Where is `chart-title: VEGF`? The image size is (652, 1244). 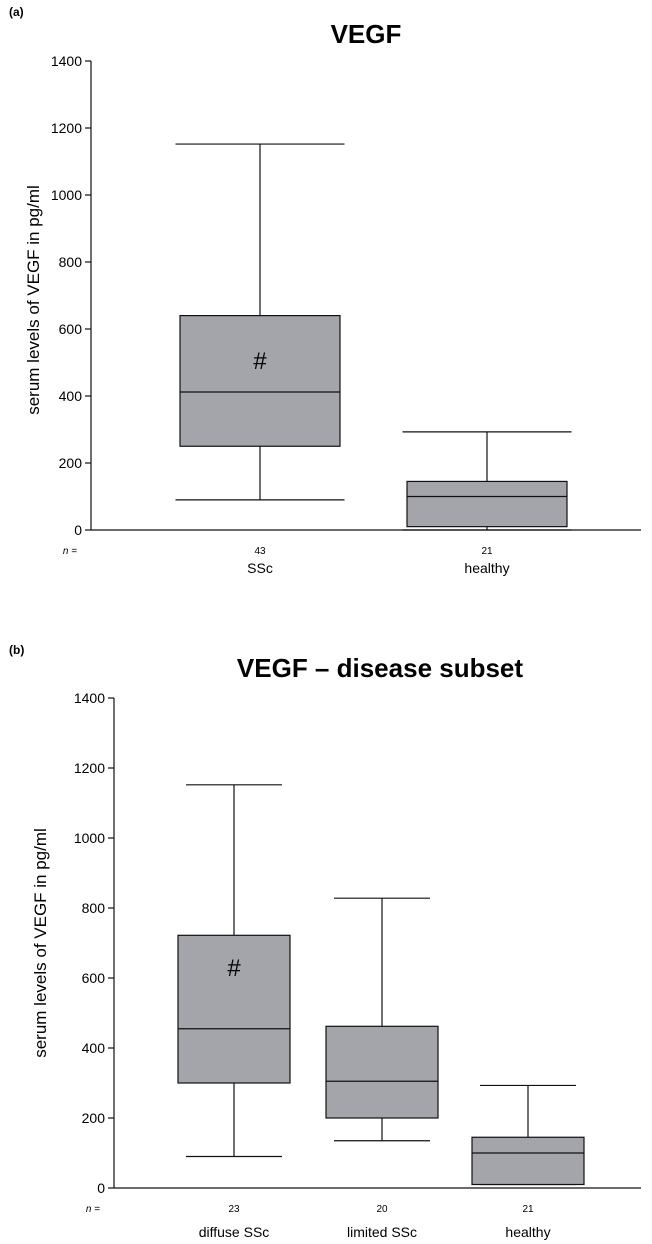
chart-title: VEGF is located at coordinates (366, 34).